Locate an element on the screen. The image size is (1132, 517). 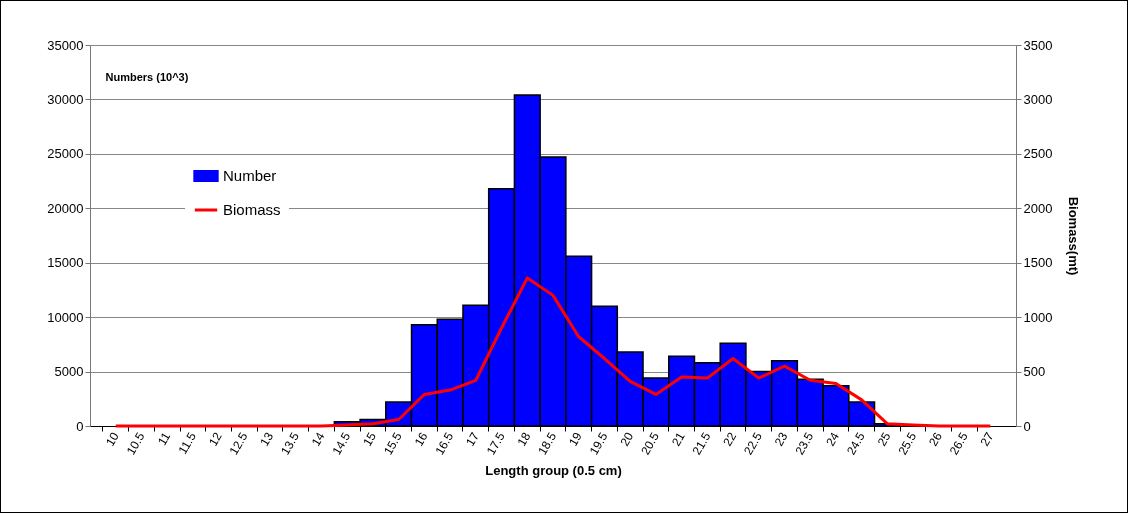
x-tick-label: 26 is located at coordinates (936, 439).